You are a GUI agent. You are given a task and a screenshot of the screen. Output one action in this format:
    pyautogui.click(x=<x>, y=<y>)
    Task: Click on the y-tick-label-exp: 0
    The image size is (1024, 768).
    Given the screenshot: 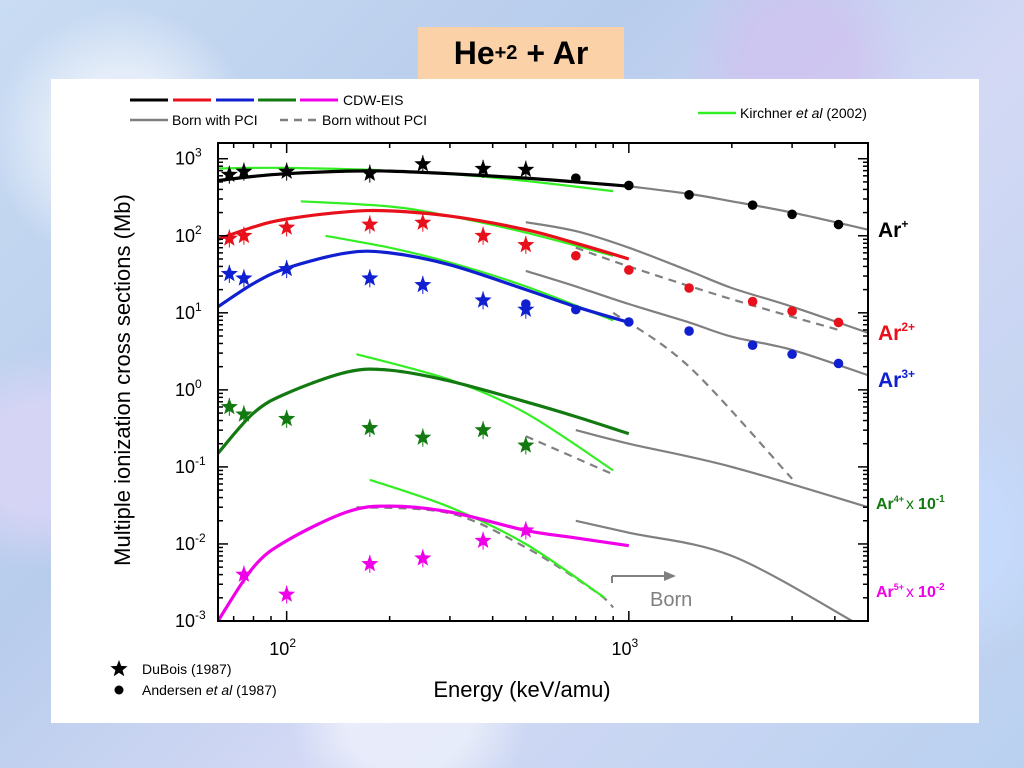 What is the action you would take?
    pyautogui.click(x=198, y=384)
    